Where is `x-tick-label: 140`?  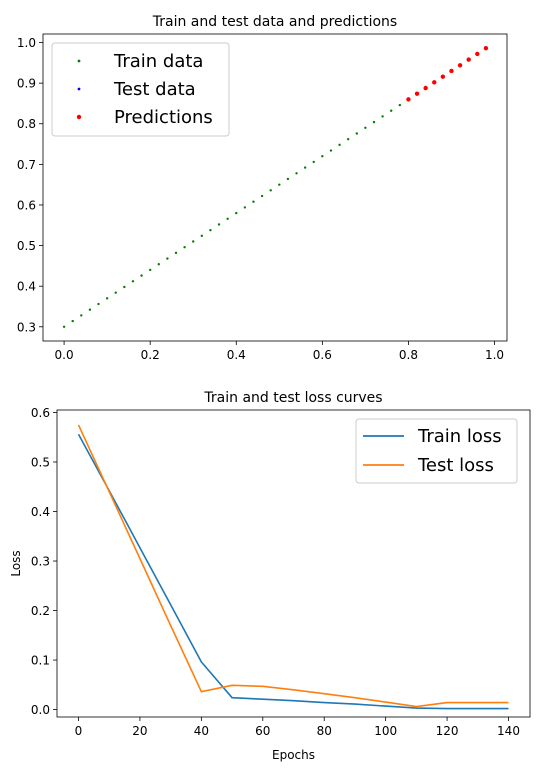
x-tick-label: 140 is located at coordinates (508, 731).